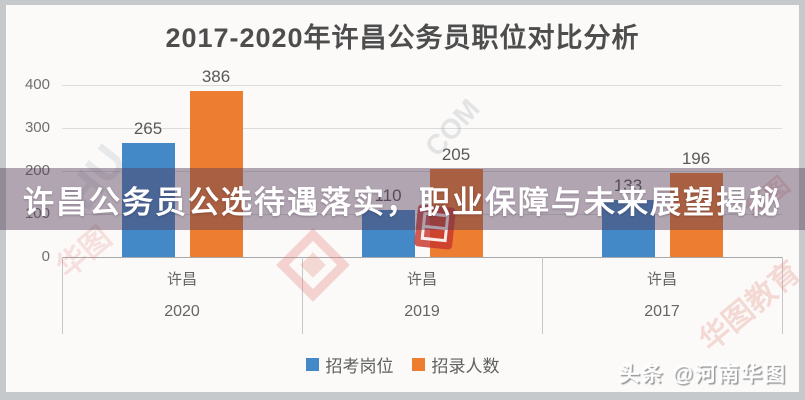  What do you see at coordinates (702, 374) in the screenshot?
I see `toutiao-account-watermark: 头条 @河南华图` at bounding box center [702, 374].